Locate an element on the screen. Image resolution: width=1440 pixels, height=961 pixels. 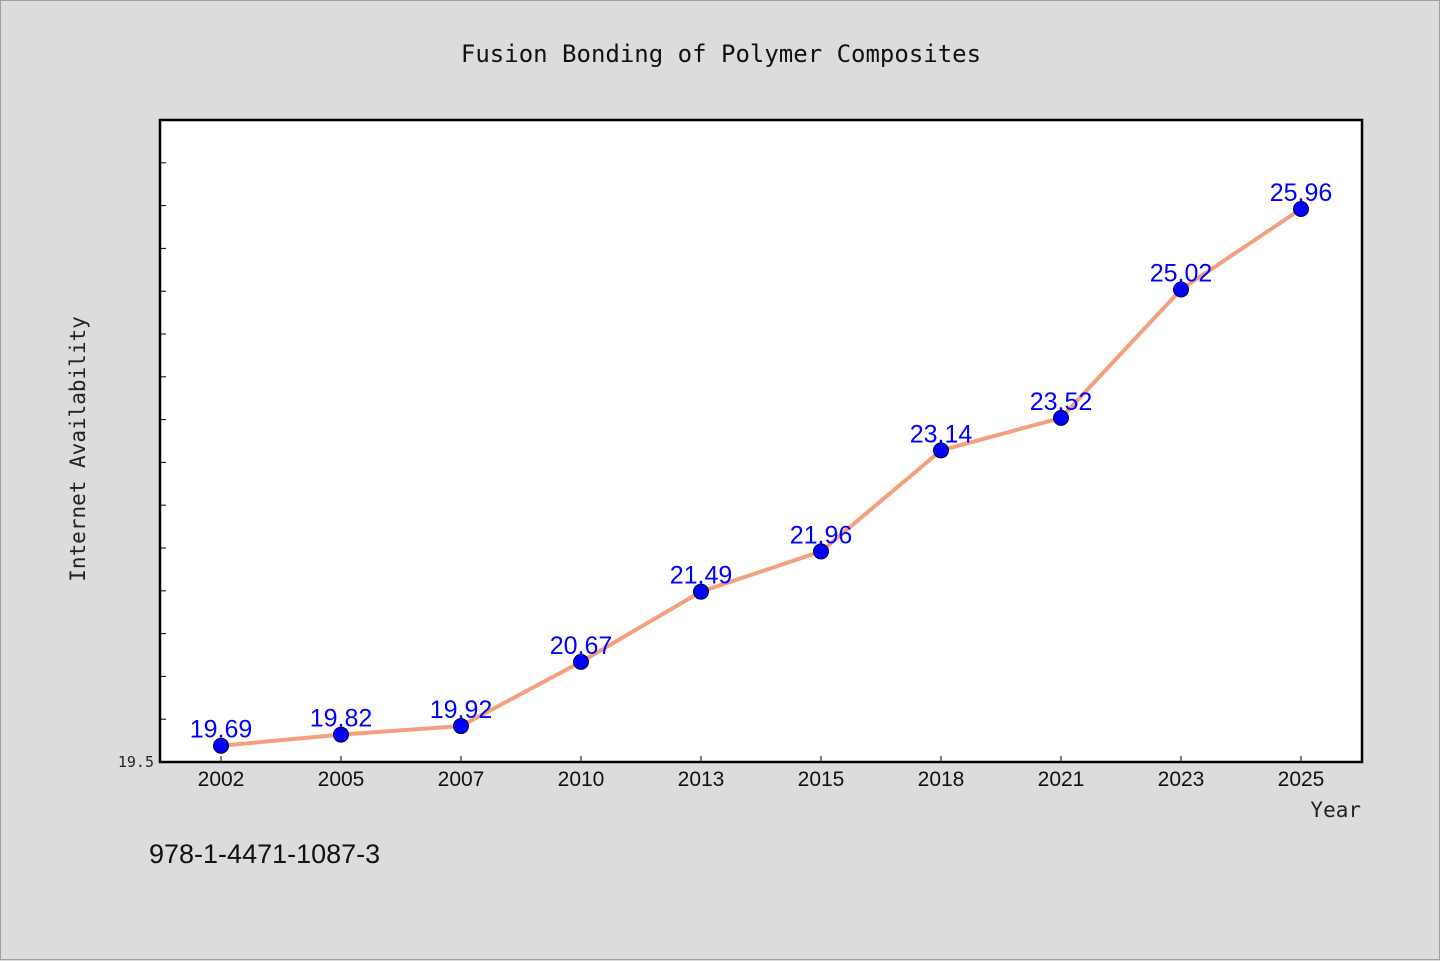
data-label: 21.96 is located at coordinates (821, 535).